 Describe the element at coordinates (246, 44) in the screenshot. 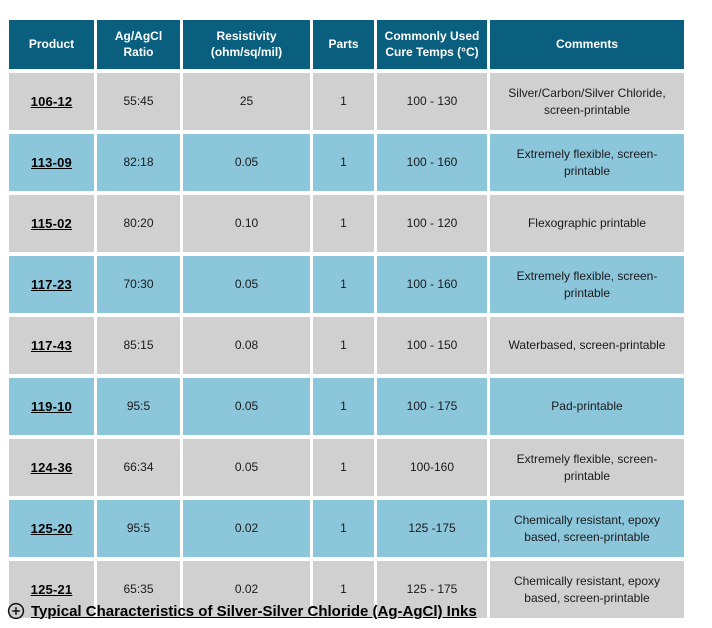

I see `column-header-resistivity: Resistivity (ohm/sq/mil)` at that location.